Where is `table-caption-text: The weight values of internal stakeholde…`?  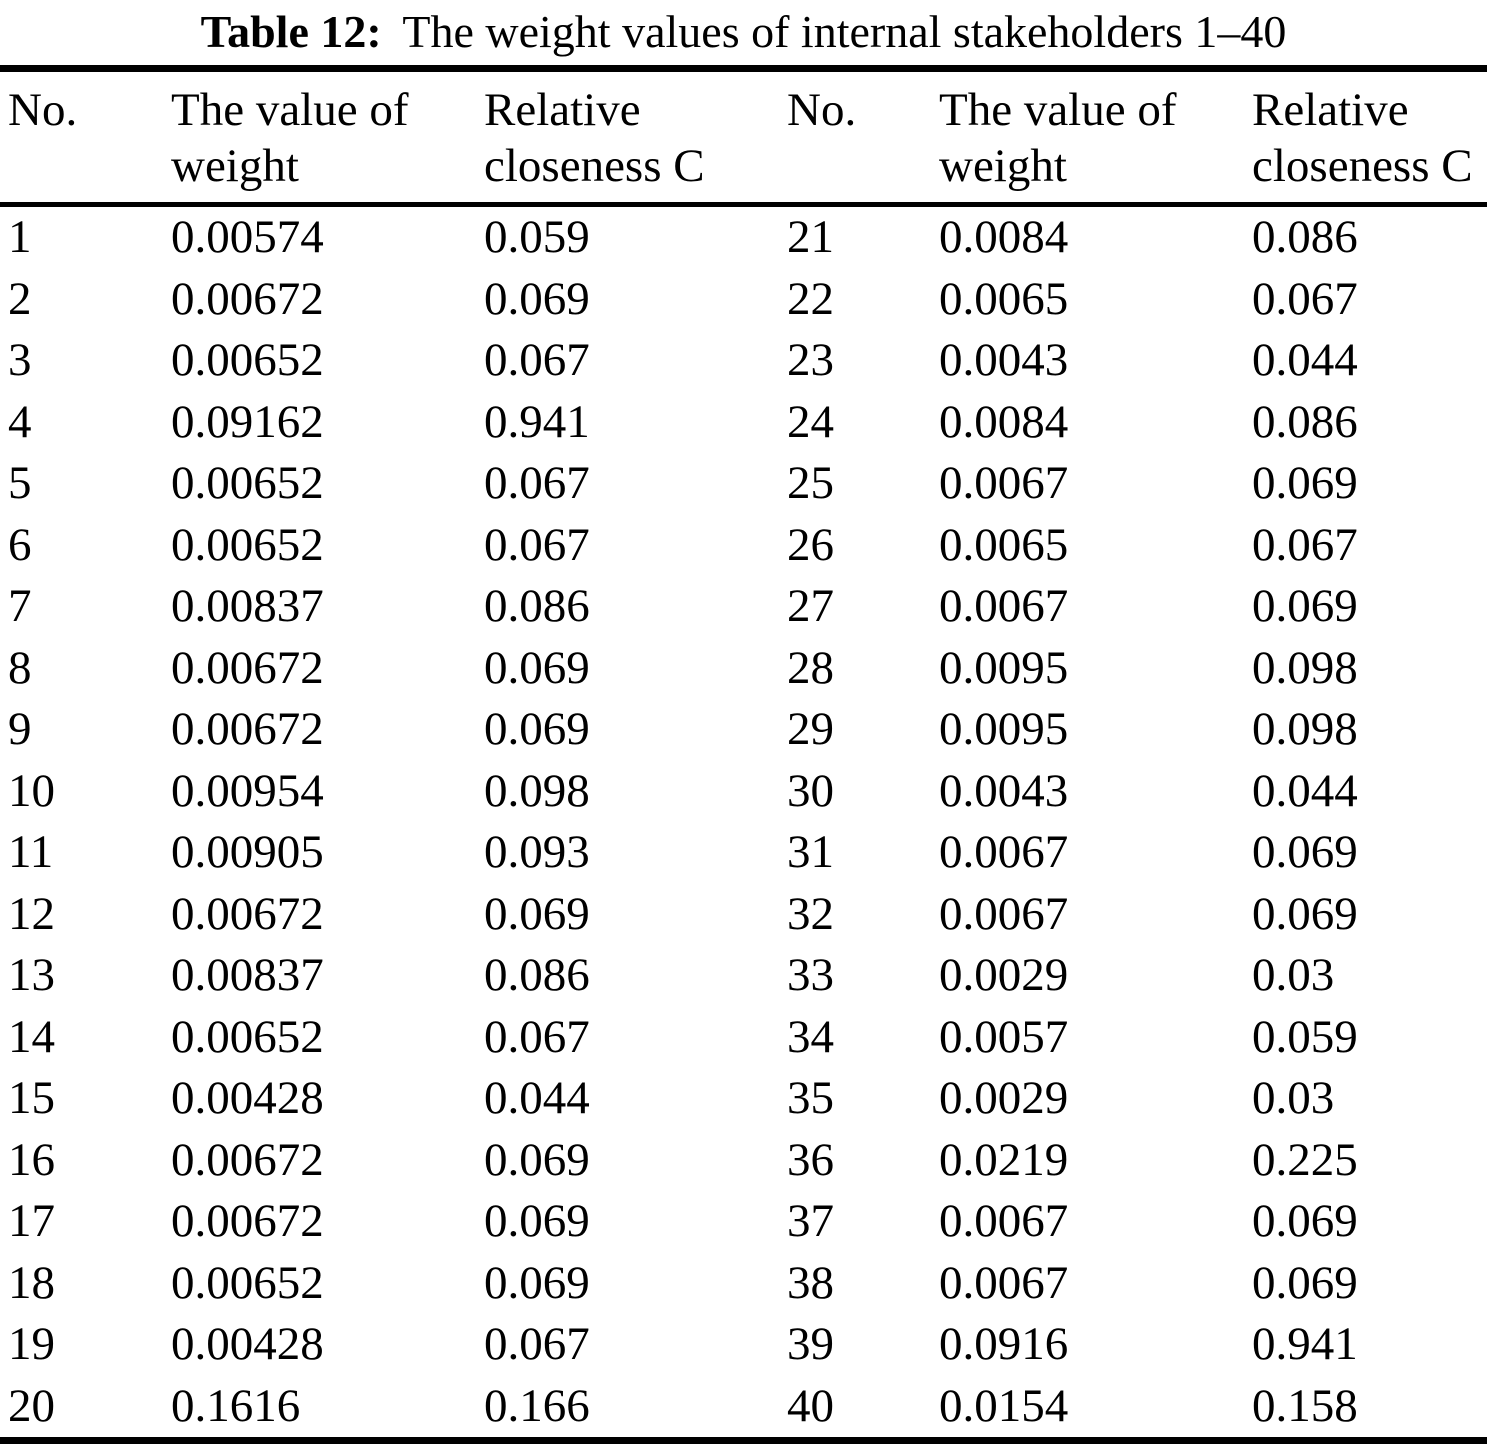
table-caption-text: The weight values of internal stakeholde… is located at coordinates (844, 31).